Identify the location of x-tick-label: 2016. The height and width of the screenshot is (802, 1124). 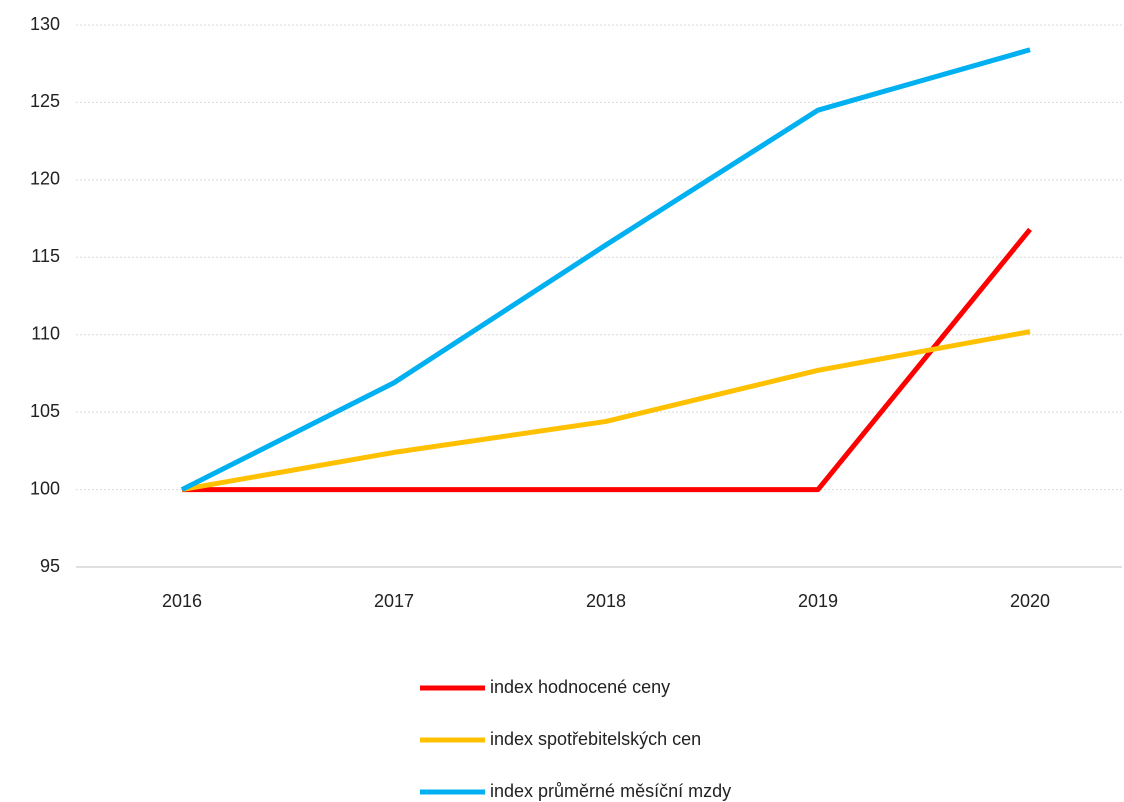
(182, 601).